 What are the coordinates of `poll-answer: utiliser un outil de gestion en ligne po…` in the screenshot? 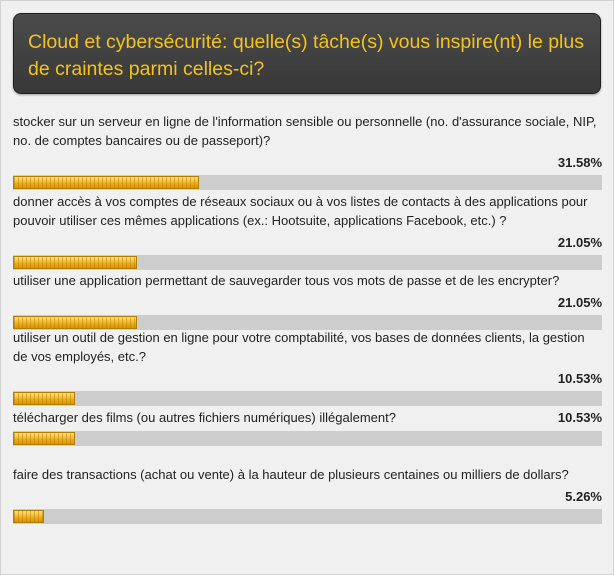 It's located at (307, 365).